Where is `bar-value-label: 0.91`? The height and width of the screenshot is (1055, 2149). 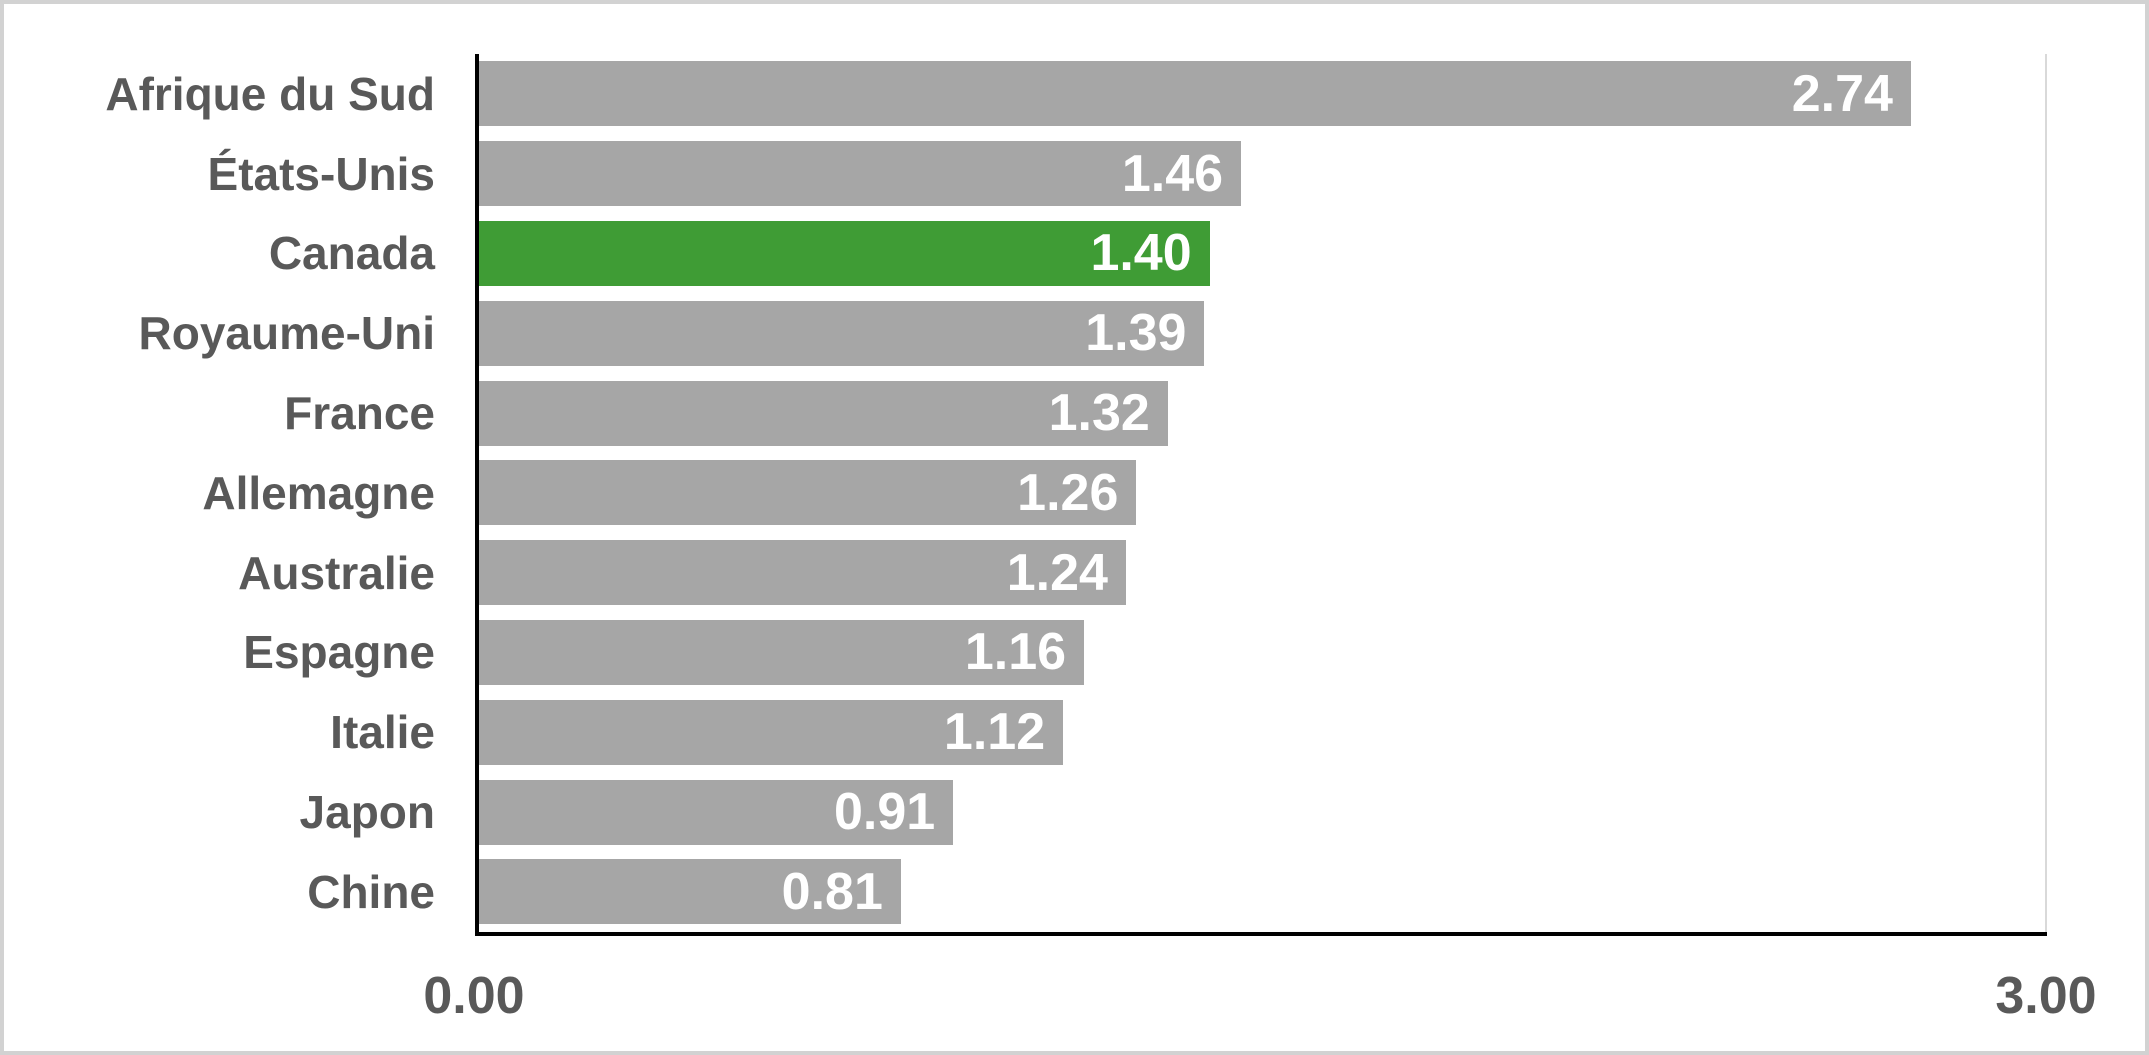 bar-value-label: 0.91 is located at coordinates (885, 812).